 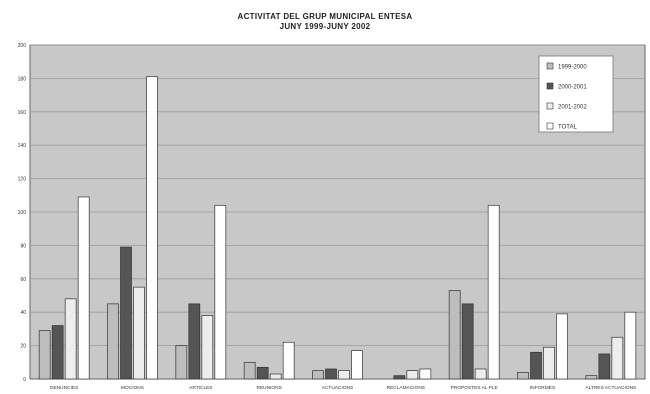 What do you see at coordinates (542, 388) in the screenshot?
I see `x-tick-label: INFORMES` at bounding box center [542, 388].